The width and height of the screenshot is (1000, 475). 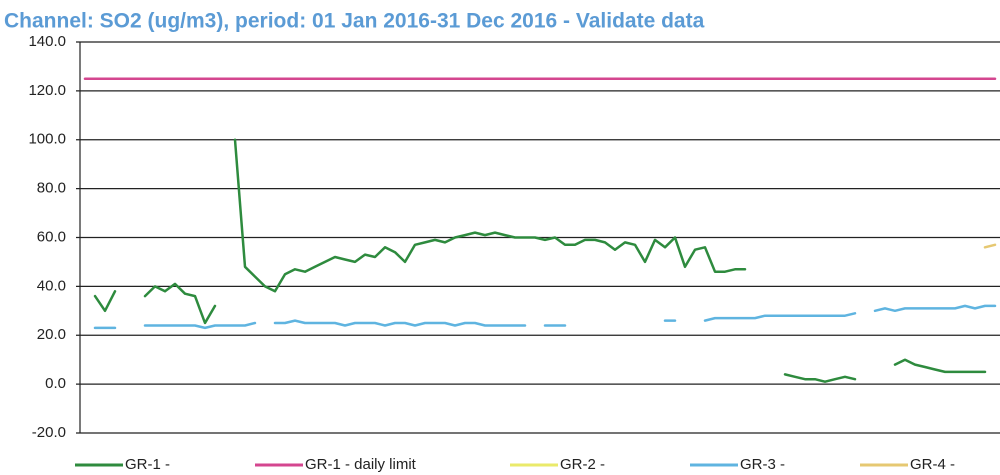 What do you see at coordinates (932, 464) in the screenshot?
I see `legend-label: GR-4 -` at bounding box center [932, 464].